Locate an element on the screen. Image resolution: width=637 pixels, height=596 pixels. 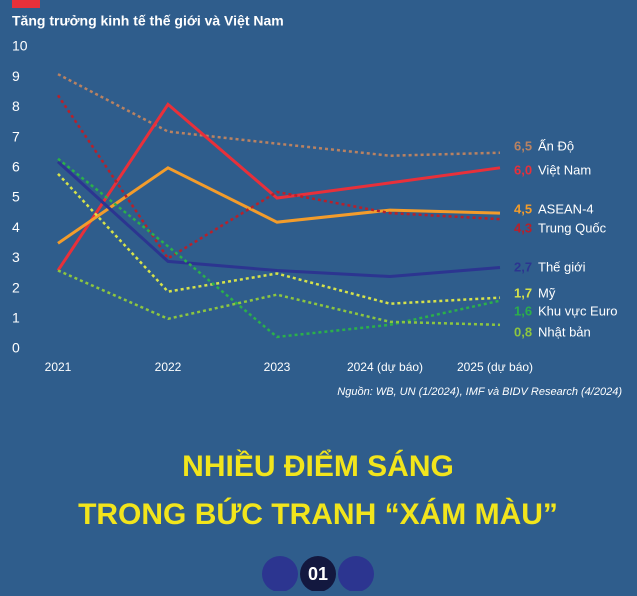
y-tick-label: 0 is located at coordinates (16, 348).